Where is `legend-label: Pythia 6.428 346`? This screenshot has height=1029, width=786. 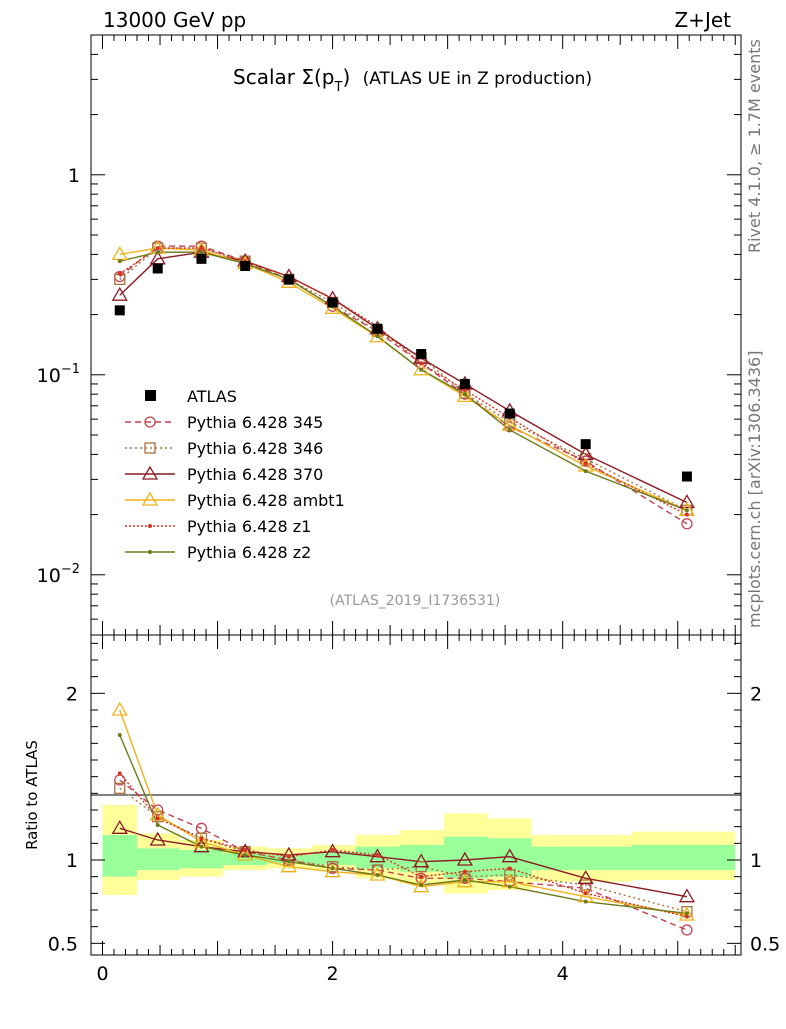
legend-label: Pythia 6.428 346 is located at coordinates (255, 448).